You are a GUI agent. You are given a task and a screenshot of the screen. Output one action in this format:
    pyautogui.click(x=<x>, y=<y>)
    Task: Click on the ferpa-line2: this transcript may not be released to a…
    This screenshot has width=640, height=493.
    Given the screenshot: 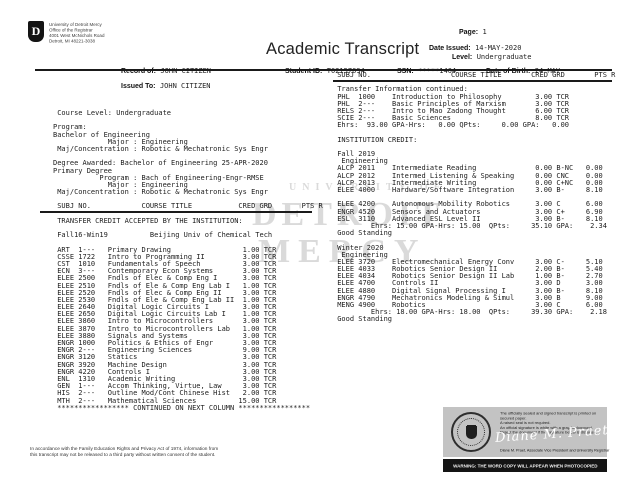 What is the action you would take?
    pyautogui.click(x=123, y=455)
    